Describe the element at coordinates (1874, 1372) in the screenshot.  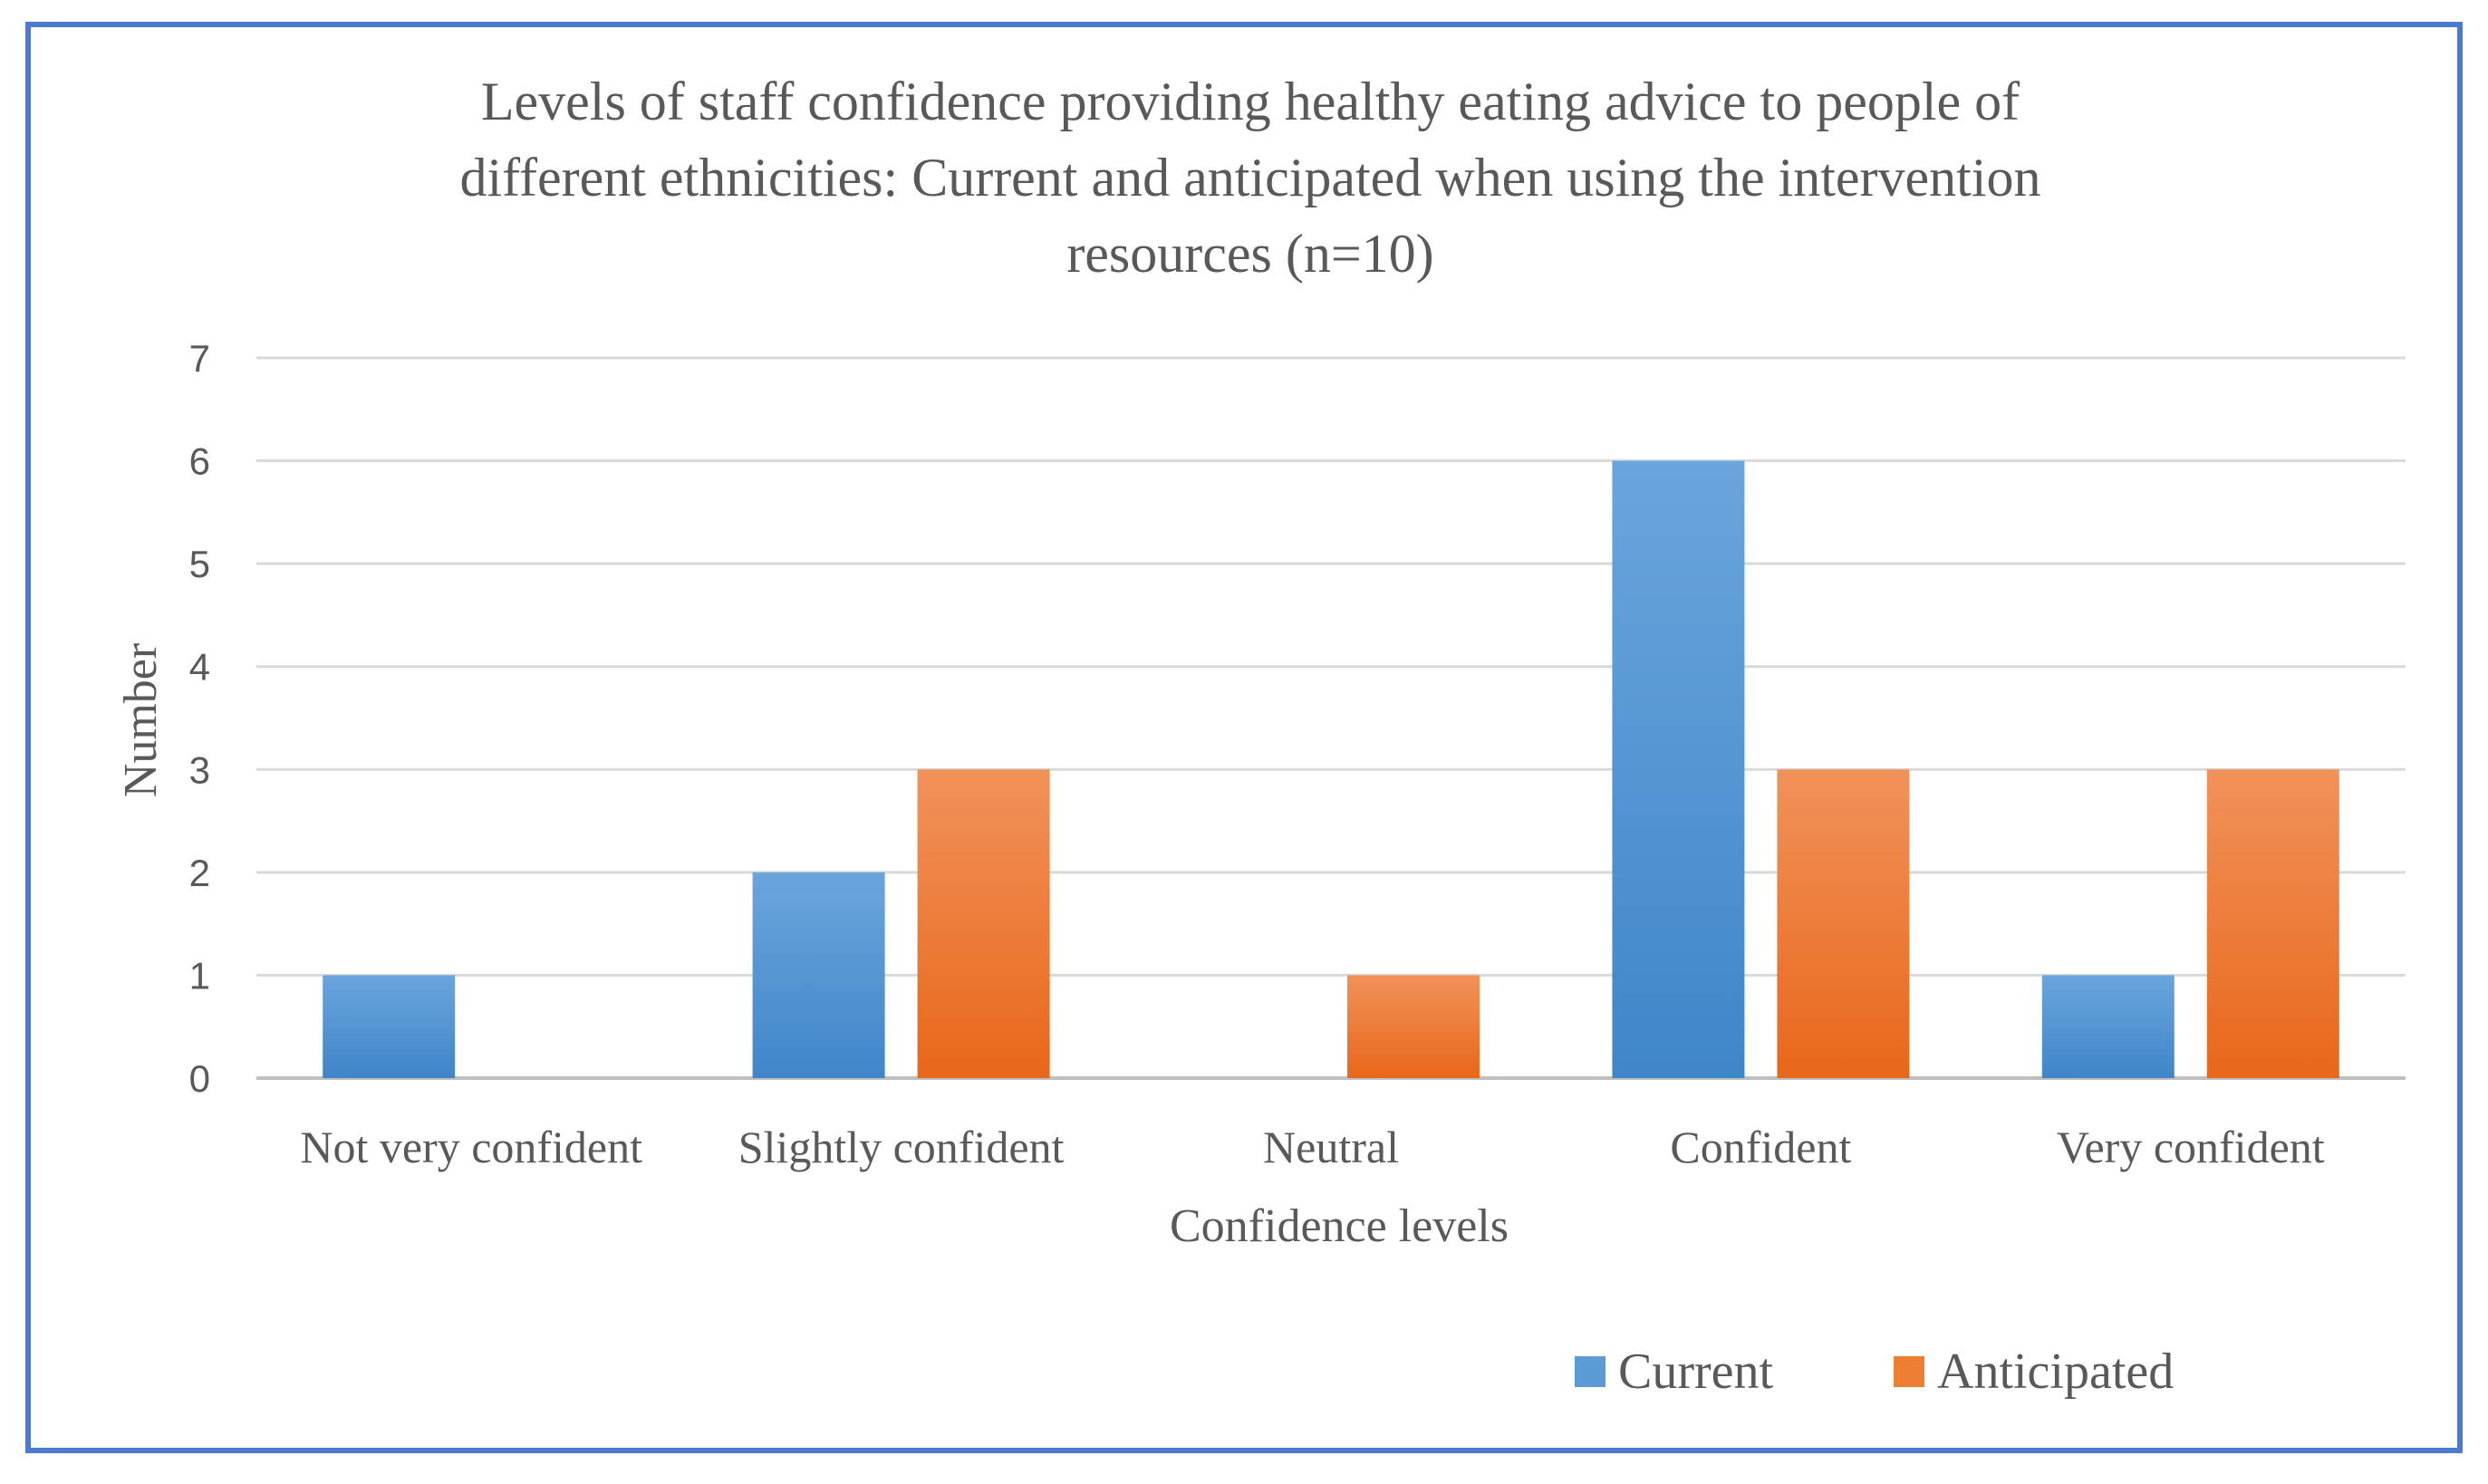
I see `legend: Current Anticipated` at that location.